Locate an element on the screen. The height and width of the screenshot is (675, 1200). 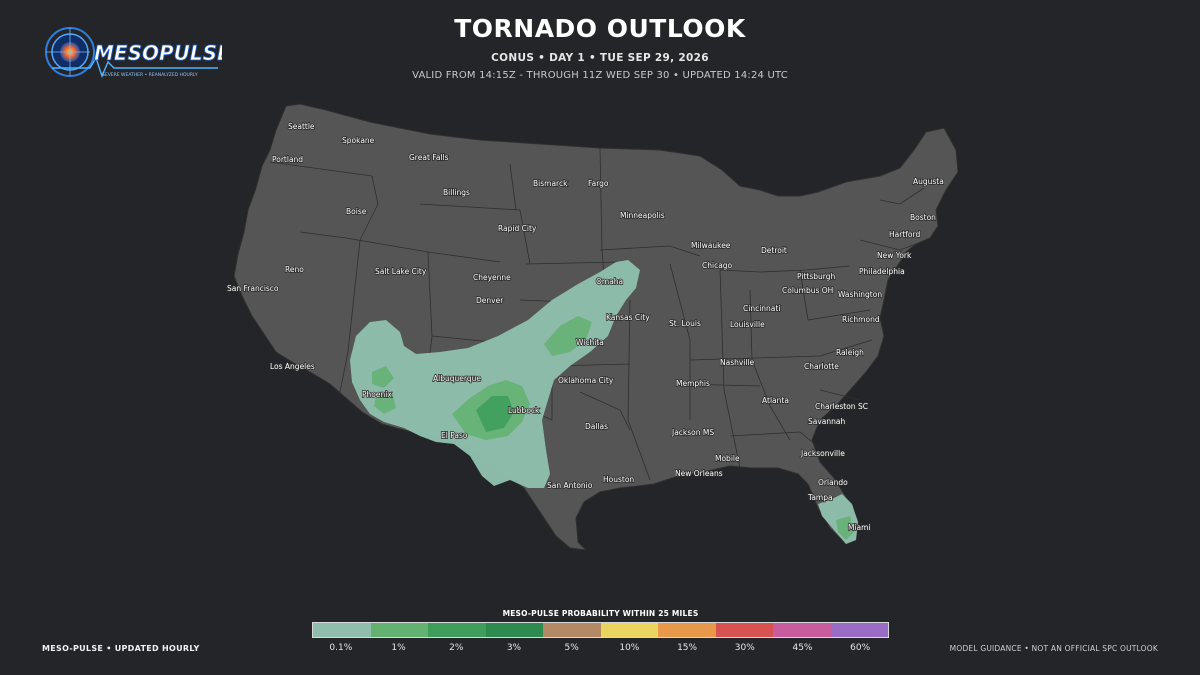
legend-label: 0.1% is located at coordinates (341, 648).